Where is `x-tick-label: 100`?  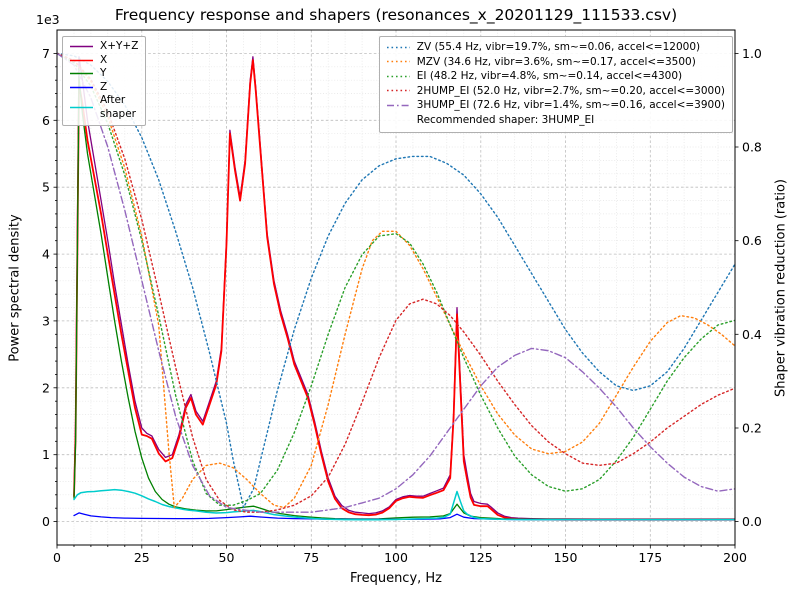
x-tick-label: 100 is located at coordinates (396, 557).